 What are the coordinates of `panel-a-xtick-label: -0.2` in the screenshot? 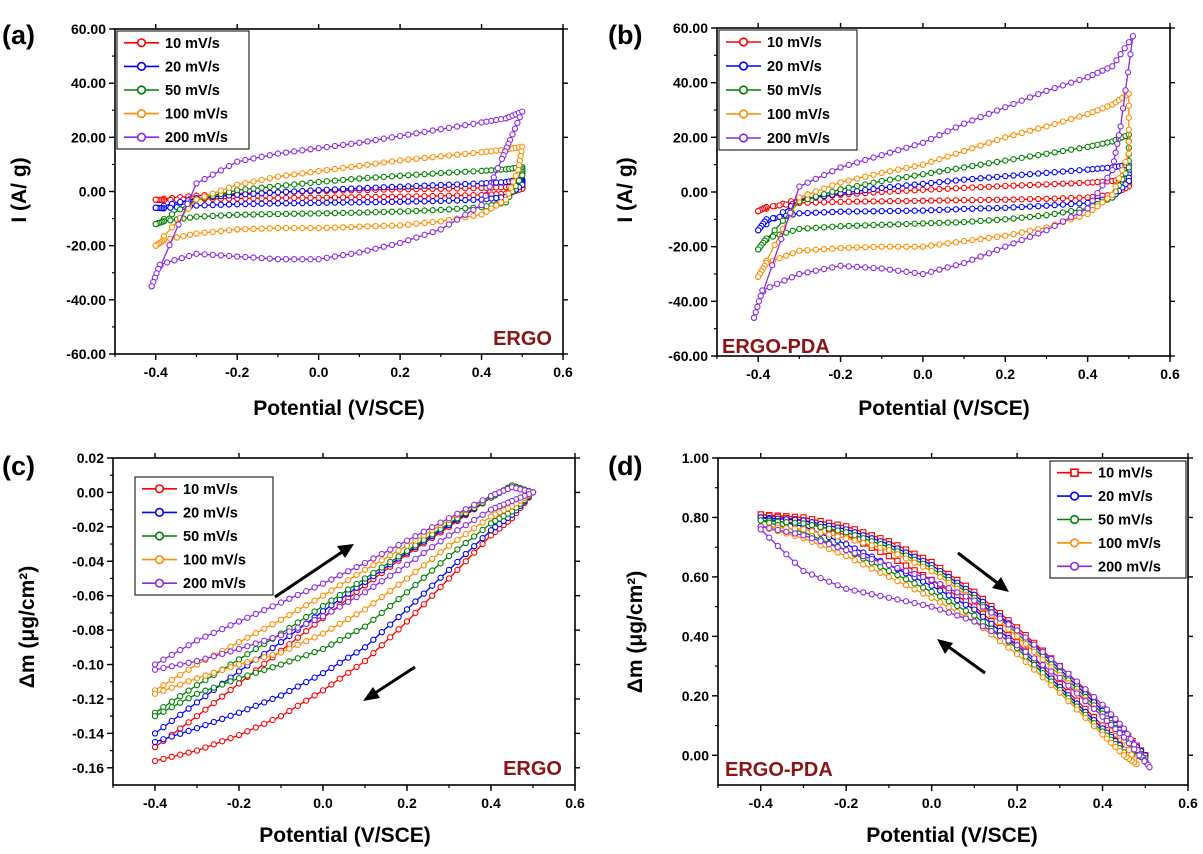 It's located at (237, 372).